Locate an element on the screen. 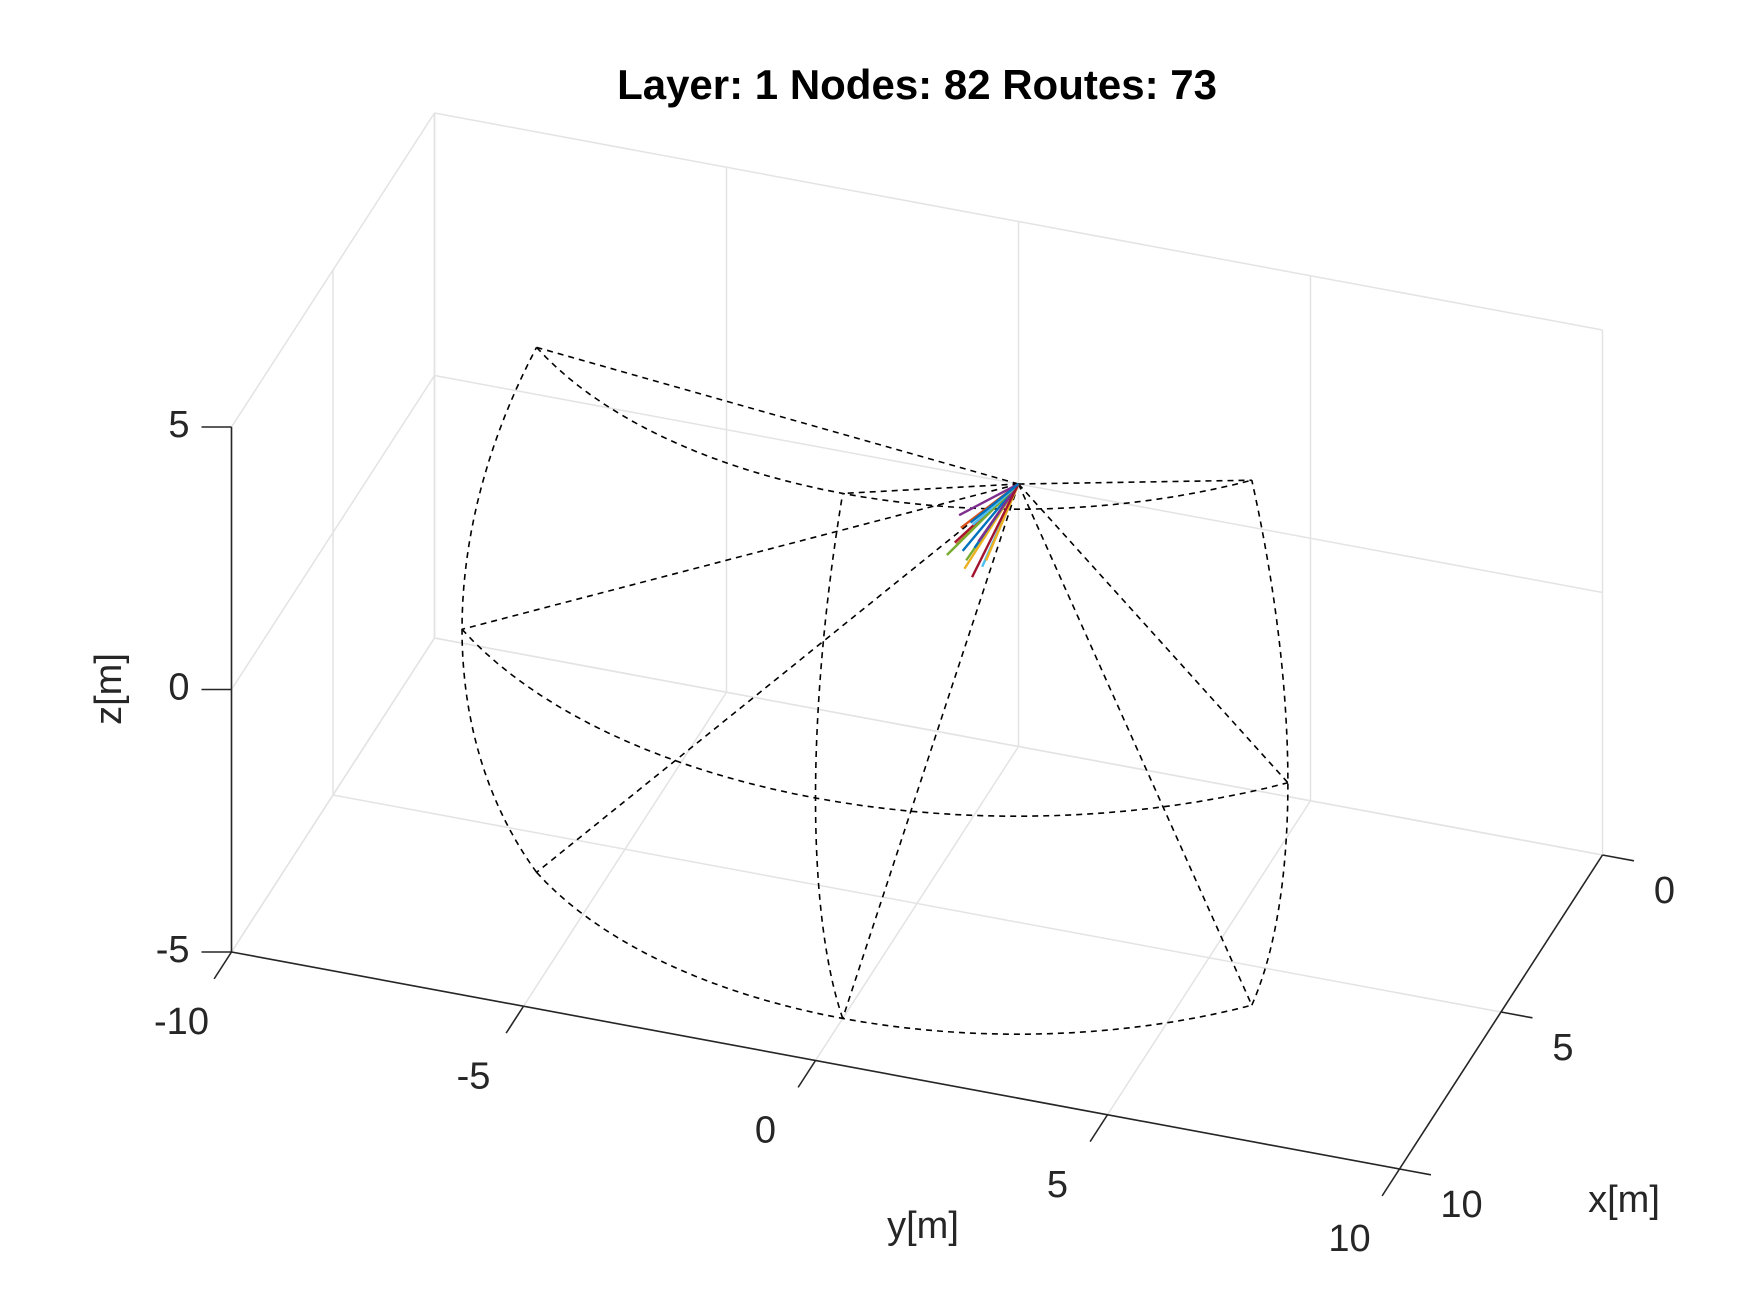 This screenshot has height=1313, width=1750. z-tick-label: 5 is located at coordinates (178, 425).